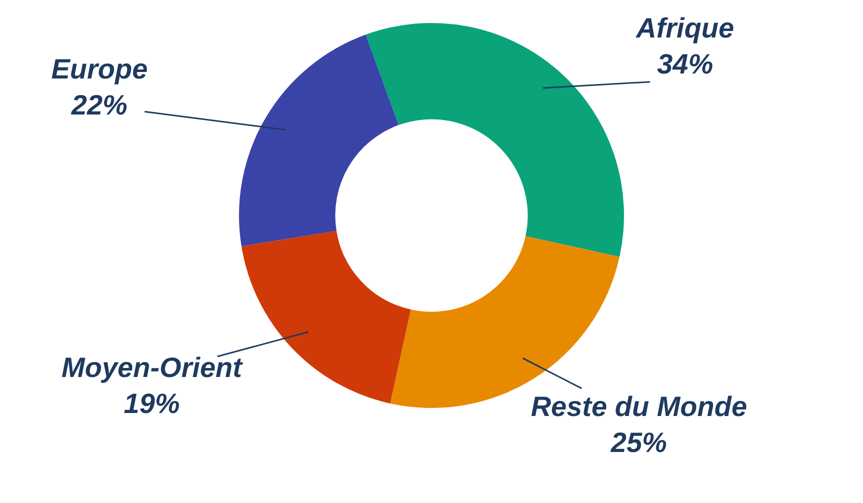 The width and height of the screenshot is (863, 503). What do you see at coordinates (99, 105) in the screenshot?
I see `data-label: 22%` at bounding box center [99, 105].